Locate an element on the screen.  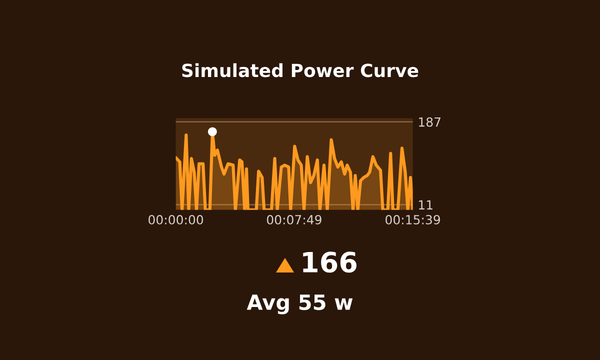
x-tick-label: 00:15:39 is located at coordinates (413, 219).